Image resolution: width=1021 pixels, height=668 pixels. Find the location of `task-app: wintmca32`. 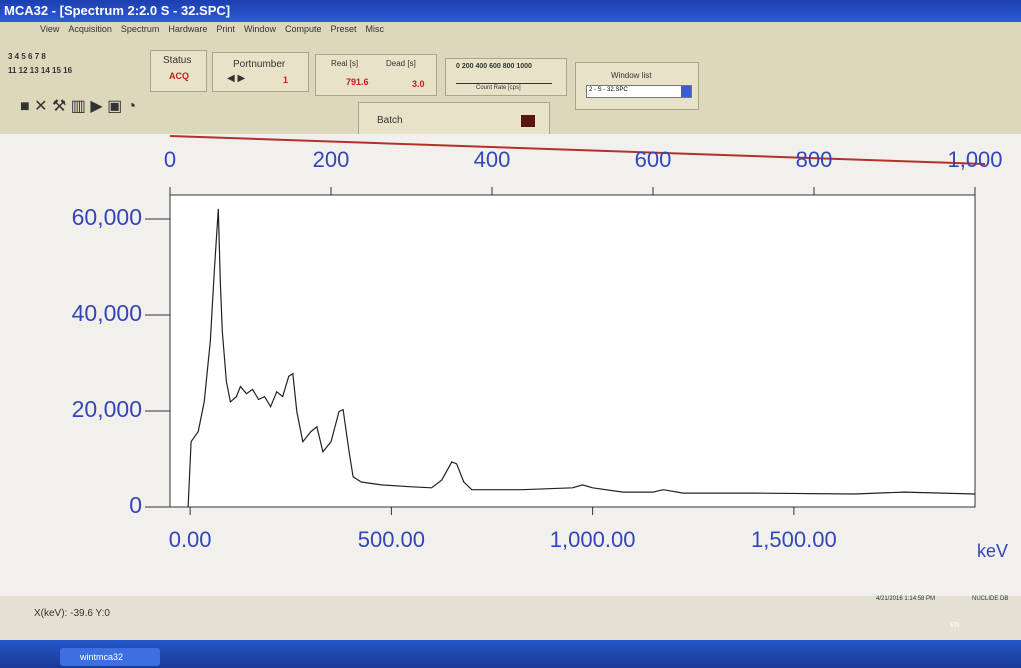

task-app: wintmca32 is located at coordinates (102, 657).